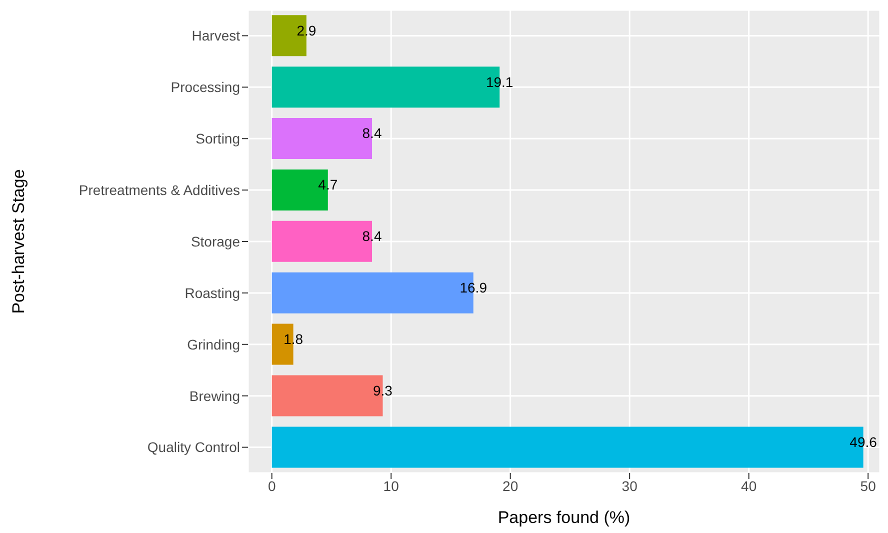 The width and height of the screenshot is (888, 533). I want to click on y-tick-label: Harvest, so click(216, 36).